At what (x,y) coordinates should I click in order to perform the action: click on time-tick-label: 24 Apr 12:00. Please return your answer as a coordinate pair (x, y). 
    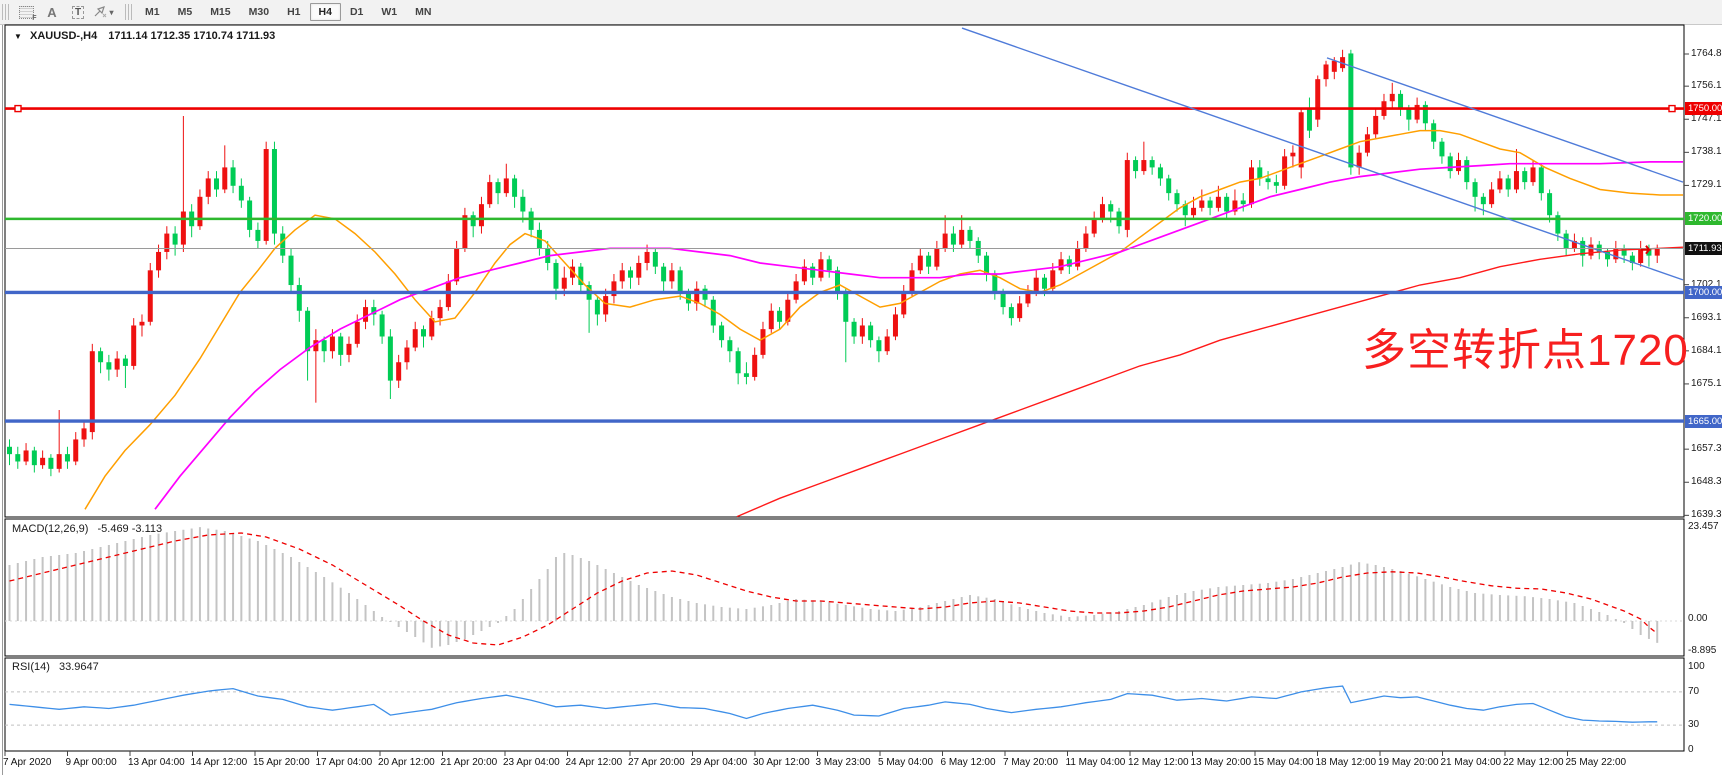
    Looking at the image, I should click on (594, 762).